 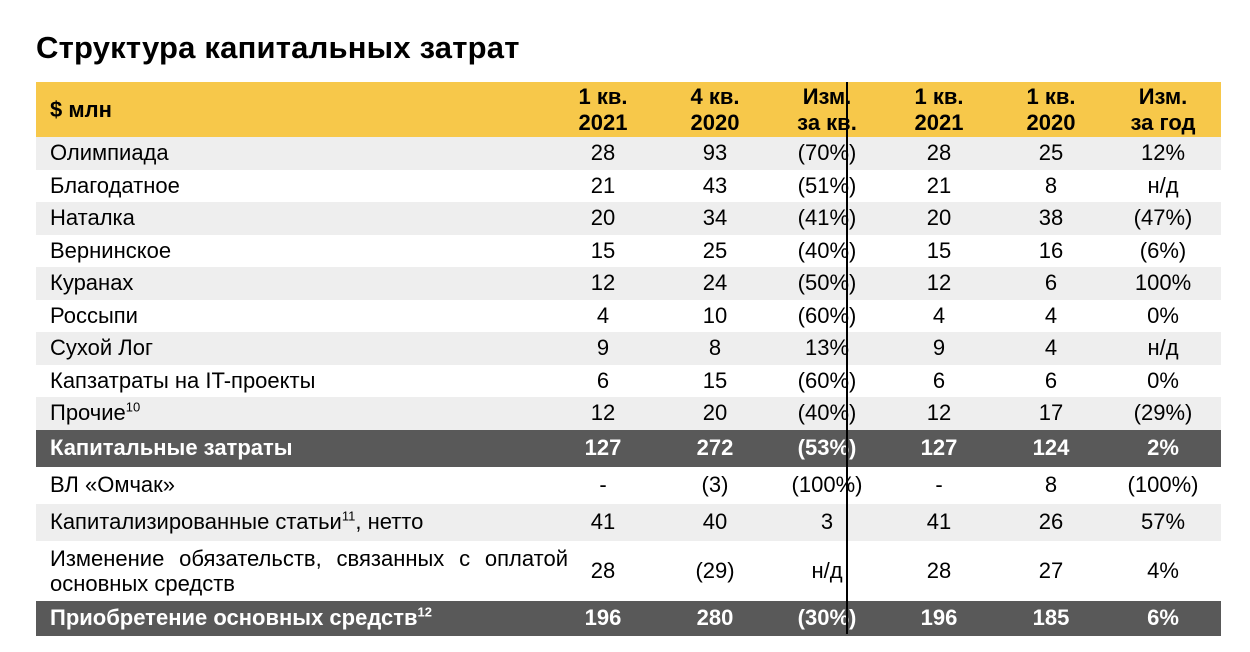 What do you see at coordinates (183, 380) in the screenshot?
I see `row-label: Капзатраты на IT-проекты` at bounding box center [183, 380].